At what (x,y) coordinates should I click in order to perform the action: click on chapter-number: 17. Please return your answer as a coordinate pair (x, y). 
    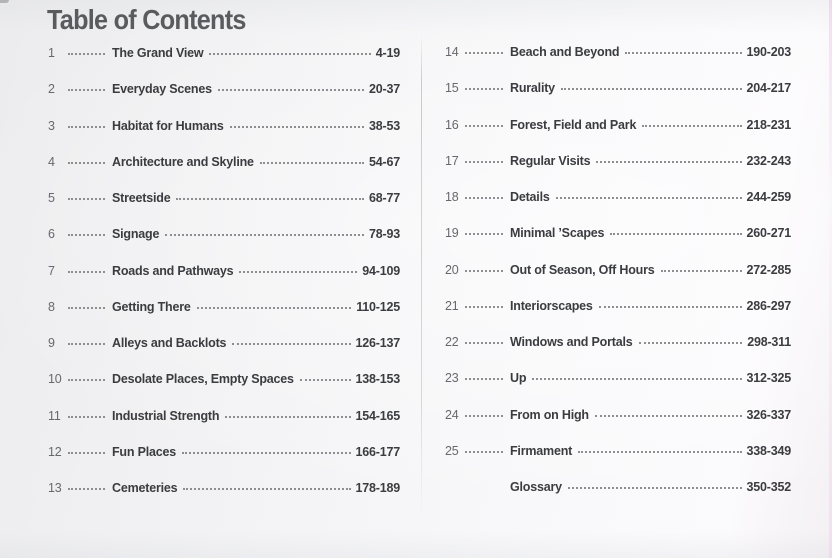
    Looking at the image, I should click on (452, 160).